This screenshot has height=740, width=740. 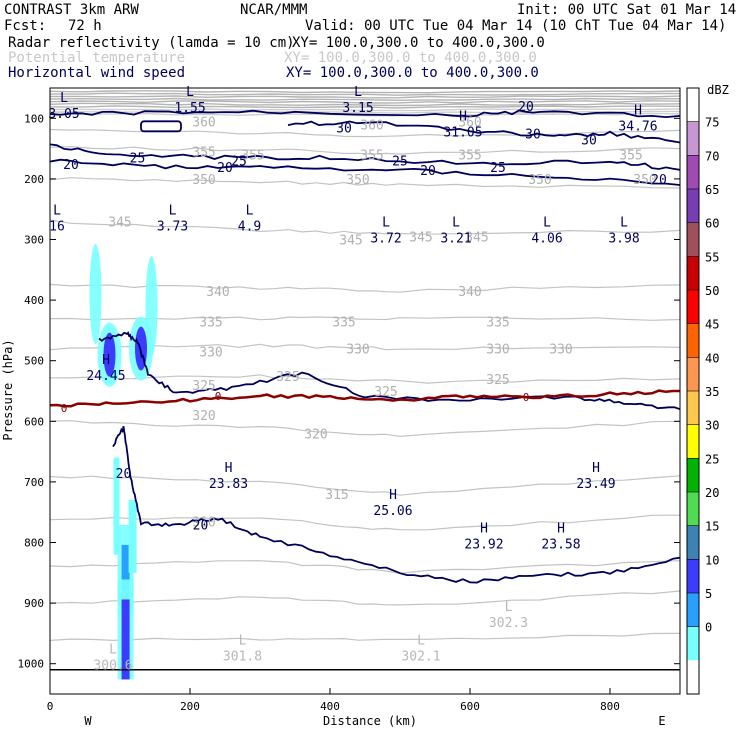 What do you see at coordinates (88, 721) in the screenshot?
I see `x-axis-west-label: W` at bounding box center [88, 721].